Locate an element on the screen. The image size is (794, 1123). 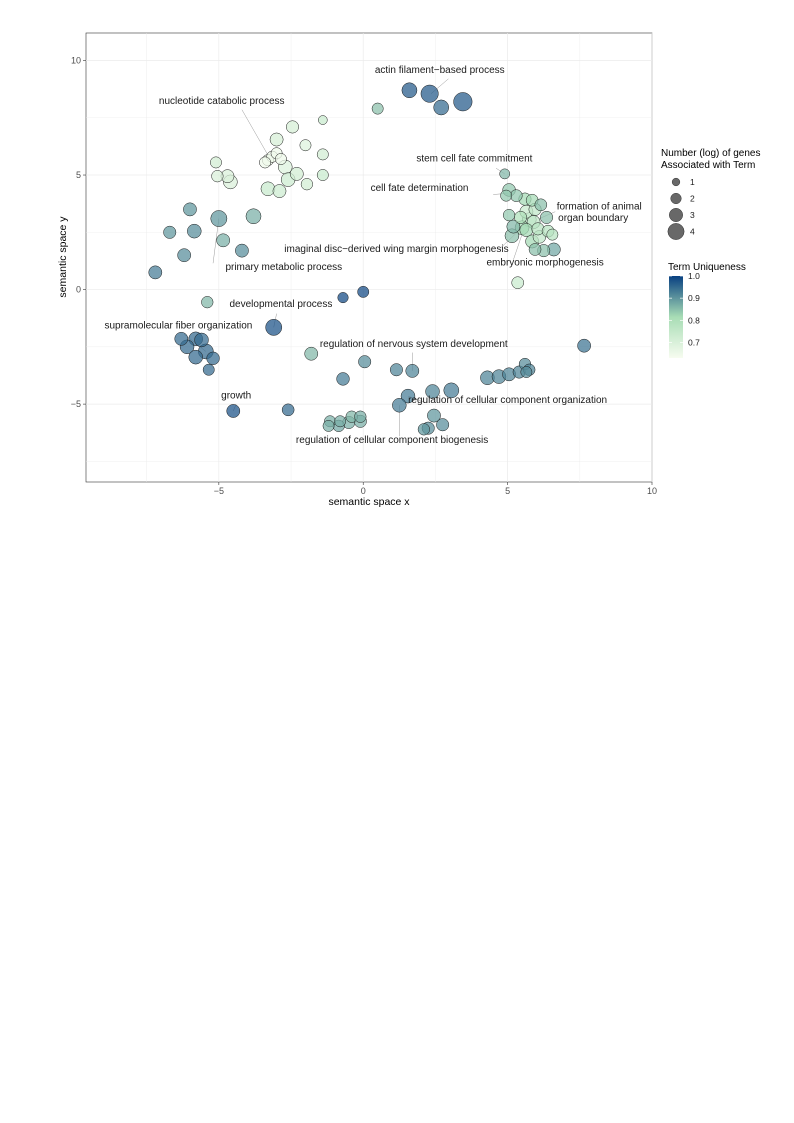
size-legend-label-0: 1 is located at coordinates (692, 182).